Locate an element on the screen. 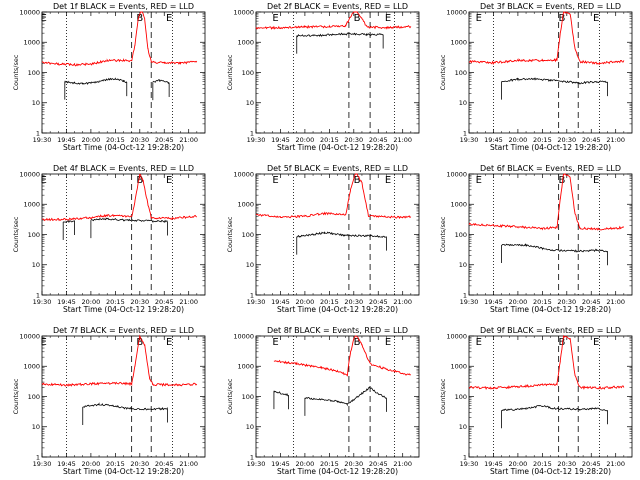 The image size is (640, 480). panel-2-xtick-label: 20:15 is located at coordinates (329, 140).